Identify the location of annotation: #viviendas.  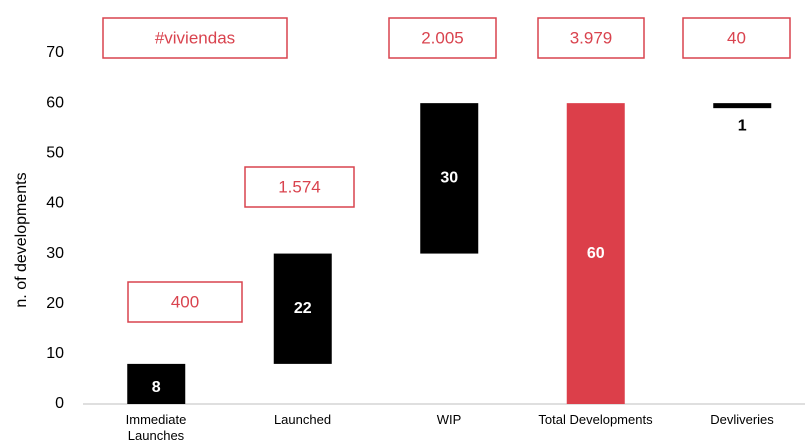
(195, 37).